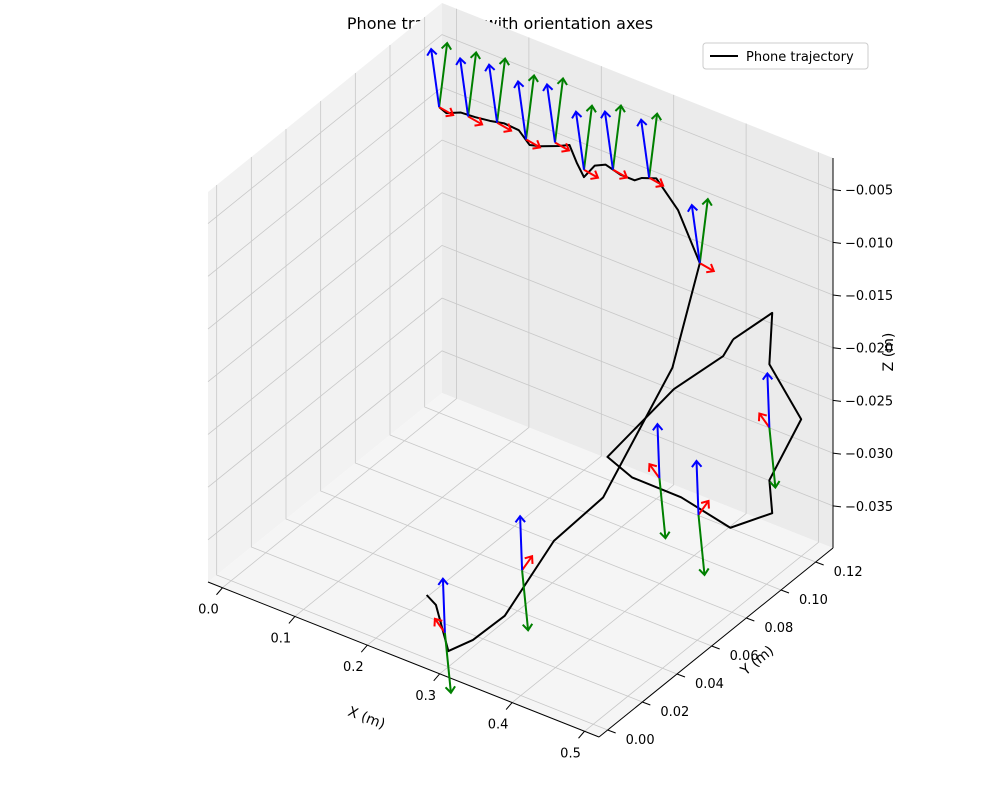 Image resolution: width=1000 pixels, height=800 pixels. What do you see at coordinates (704, 420) in the screenshot?
I see `trajectory-loop` at bounding box center [704, 420].